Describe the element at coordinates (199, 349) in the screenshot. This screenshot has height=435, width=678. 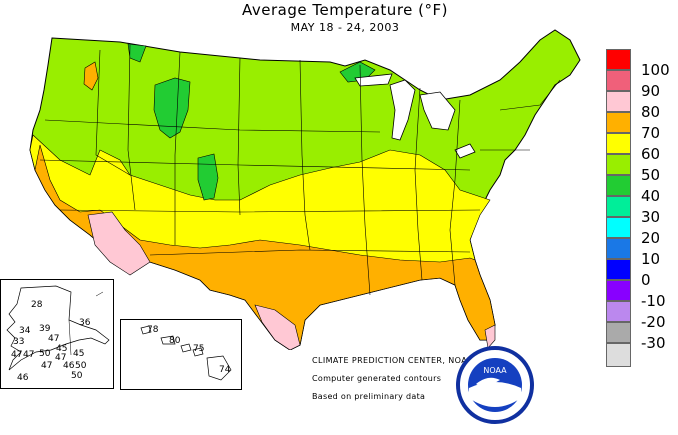
I see `hi-value: 75` at that location.